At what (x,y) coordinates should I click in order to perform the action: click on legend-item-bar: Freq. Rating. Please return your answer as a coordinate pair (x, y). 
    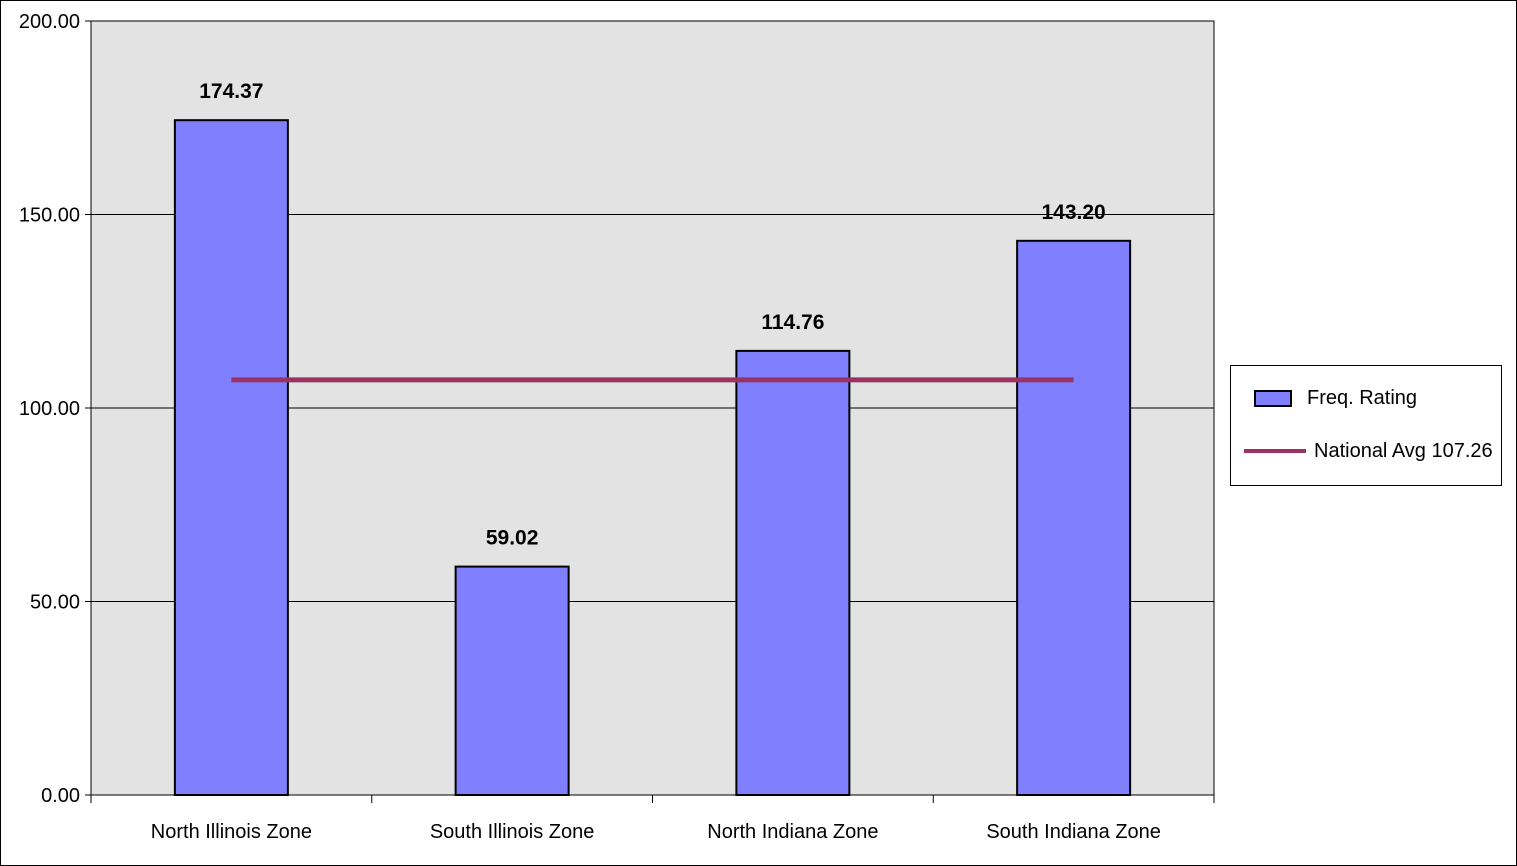
    Looking at the image, I should click on (1324, 398).